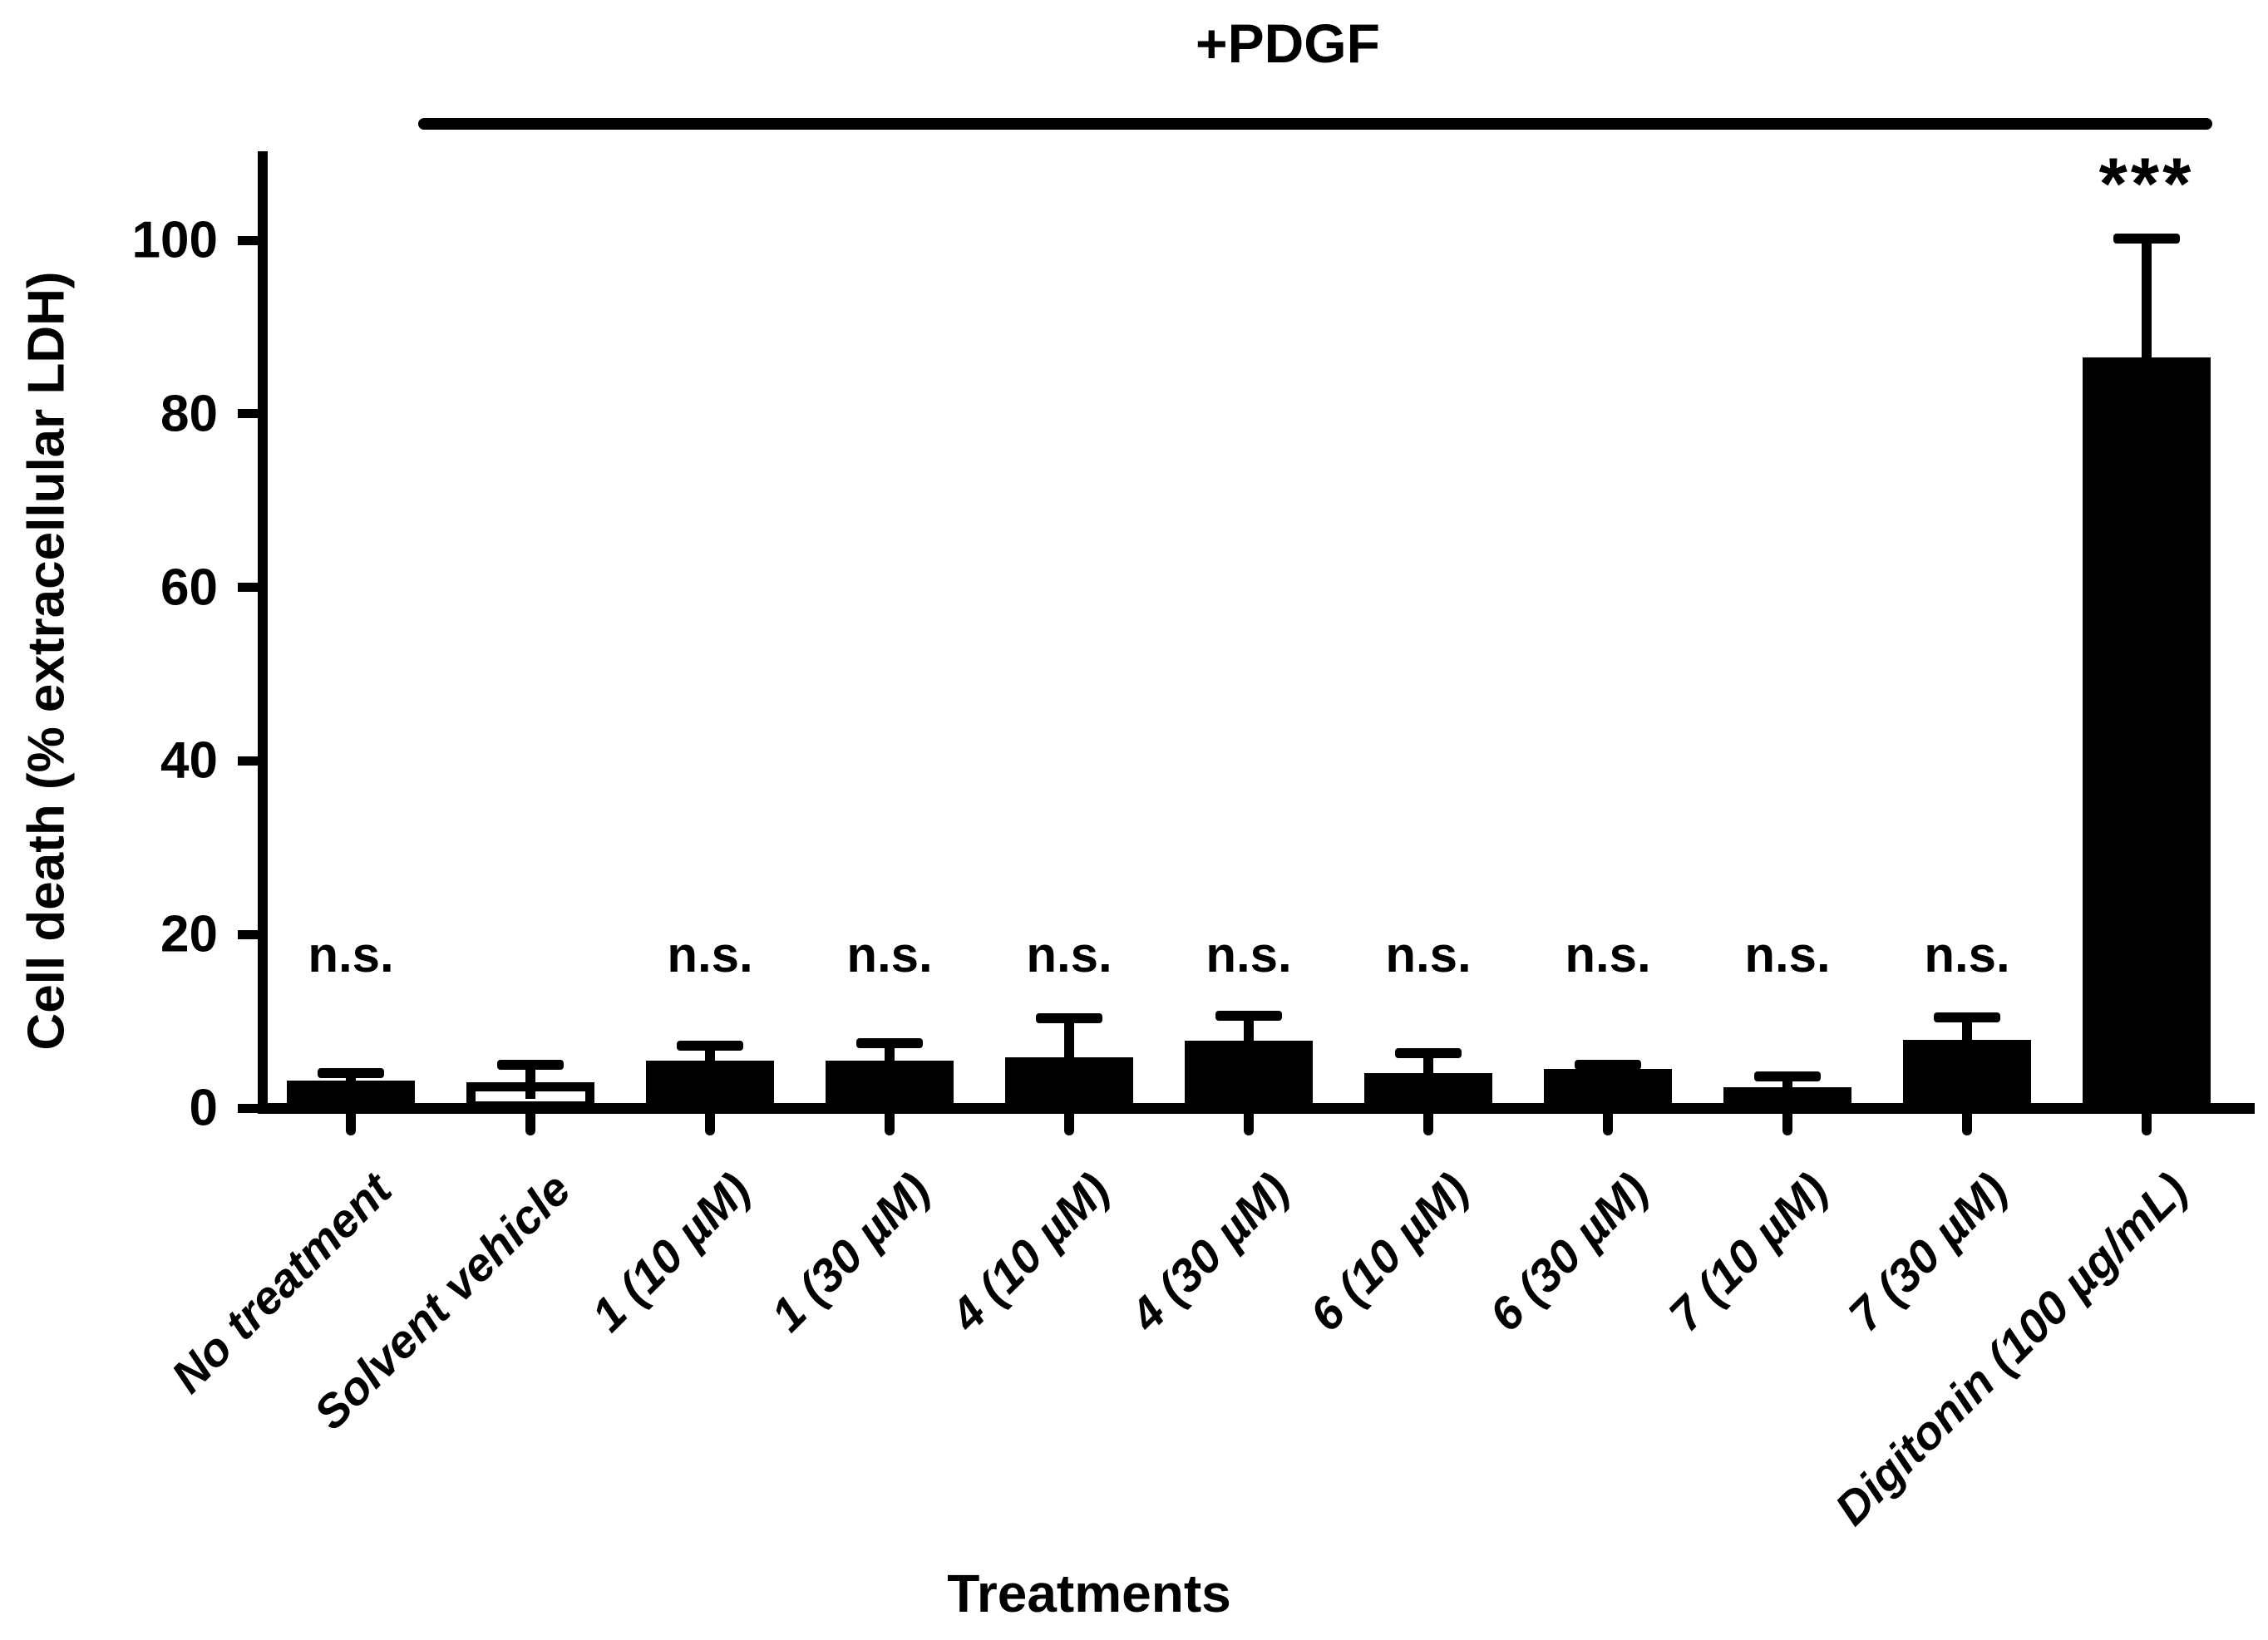  Describe the element at coordinates (189, 934) in the screenshot. I see `y-tick-label: 20` at that location.